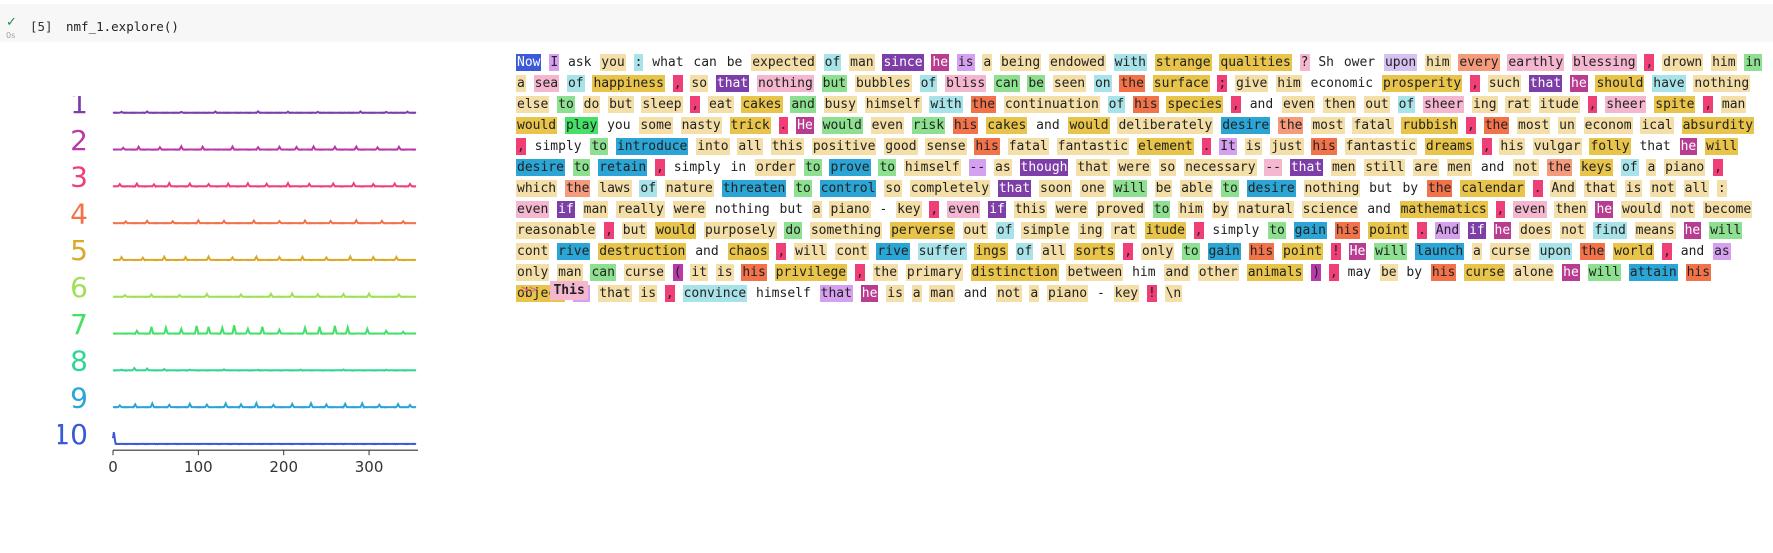 Image resolution: width=1773 pixels, height=553 pixels. Describe the element at coordinates (697, 167) in the screenshot. I see `token: simply` at that location.